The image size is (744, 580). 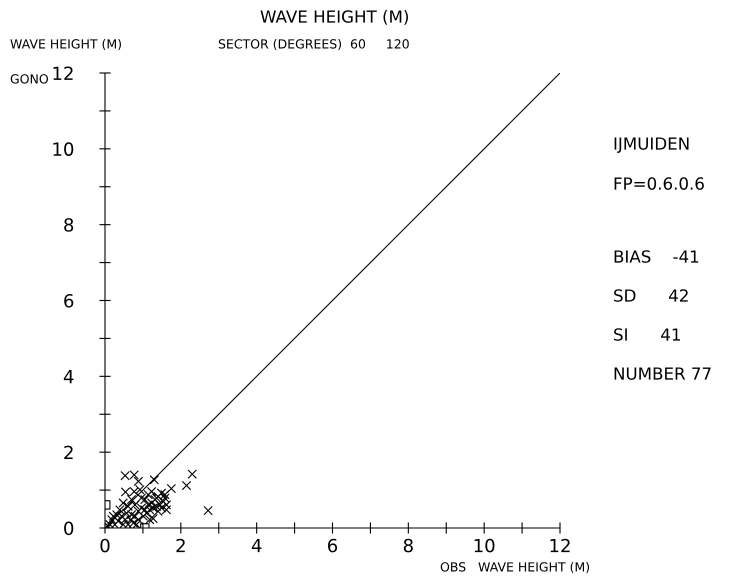 What do you see at coordinates (65, 44) in the screenshot?
I see `y-axis-title: WAVE HEIGHT (M)` at bounding box center [65, 44].